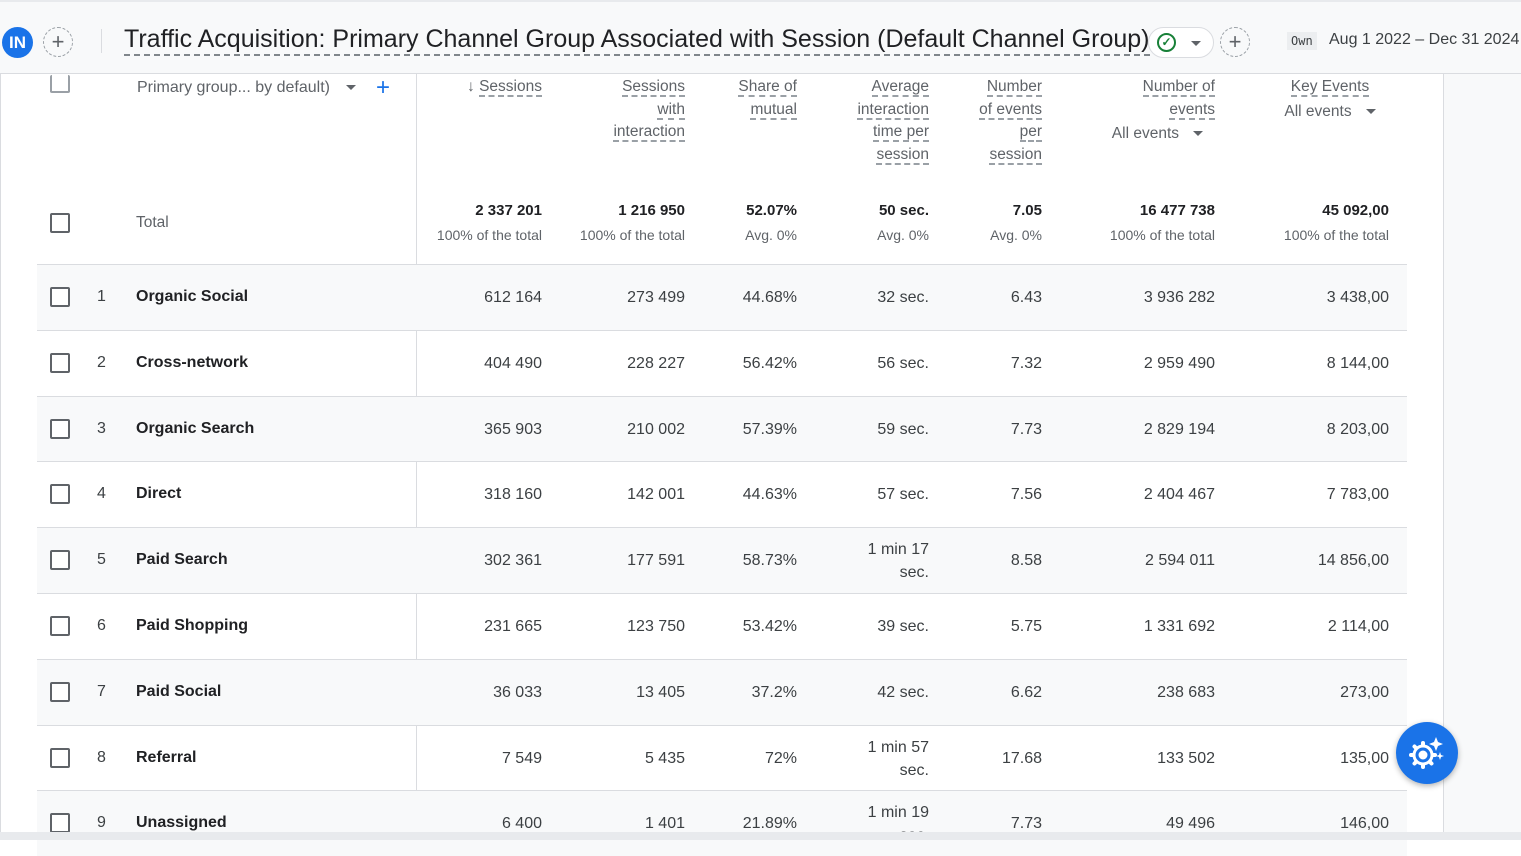  What do you see at coordinates (521, 824) in the screenshot?
I see `table-cell: 6 400` at bounding box center [521, 824].